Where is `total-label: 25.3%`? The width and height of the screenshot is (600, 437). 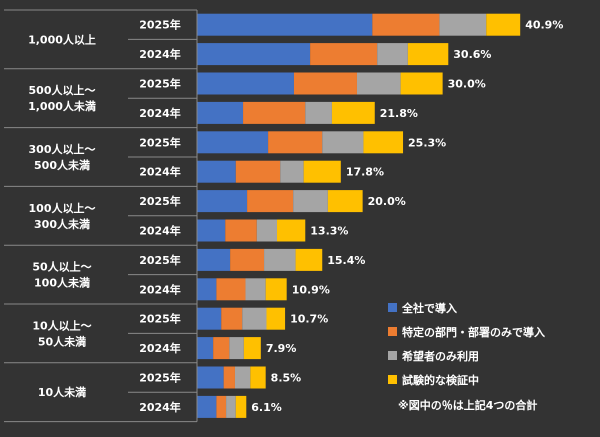 total-label: 25.3% is located at coordinates (427, 142).